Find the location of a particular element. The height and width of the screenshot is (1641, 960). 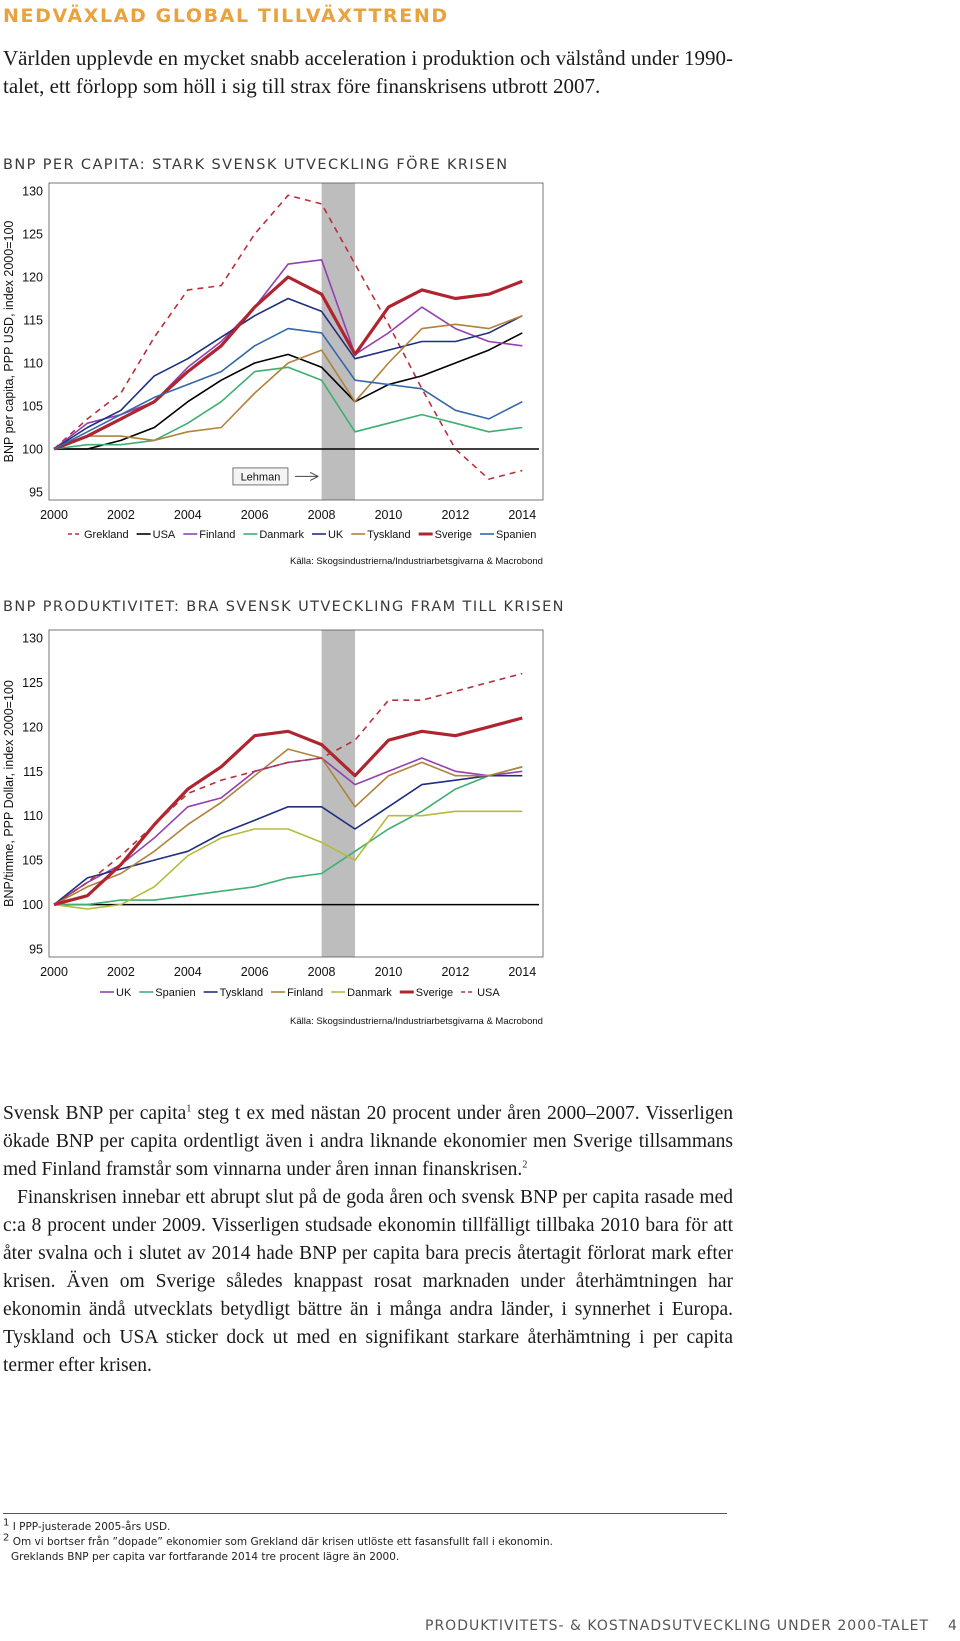

chart2-legend-label-tyskland: Tyskland is located at coordinates (241, 993).